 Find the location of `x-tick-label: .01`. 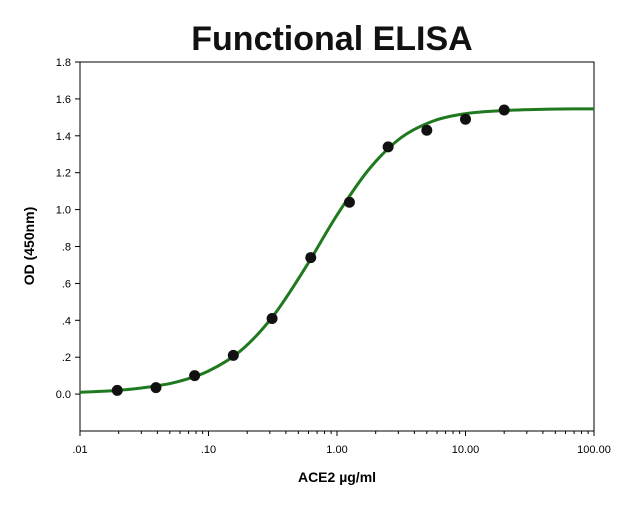

x-tick-label: .01 is located at coordinates (79, 450).